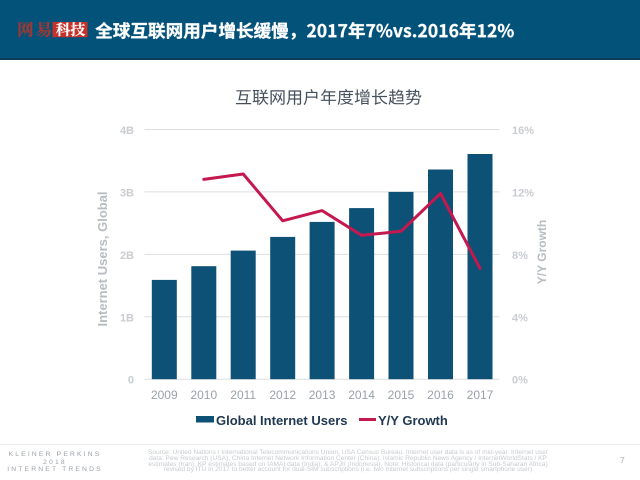  I want to click on svg-text: 0%, so click(520, 381).